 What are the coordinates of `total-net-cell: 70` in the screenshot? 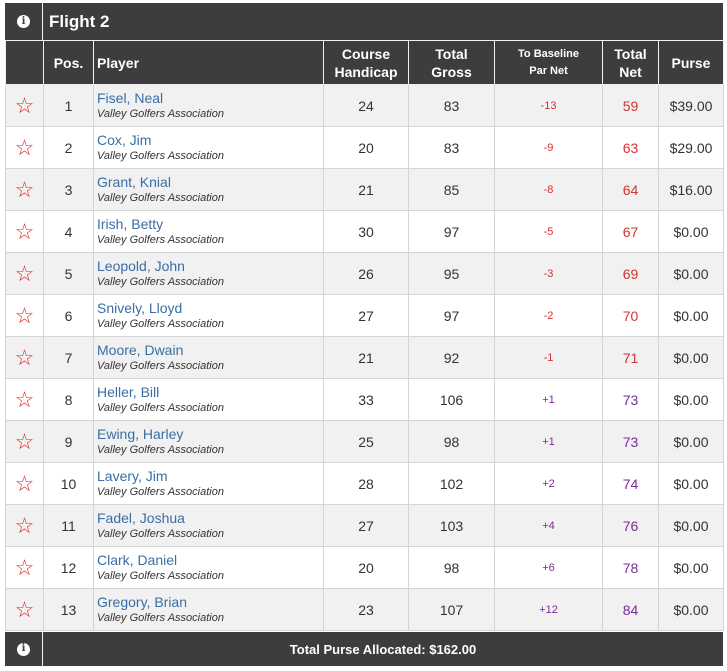 It's located at (630, 315).